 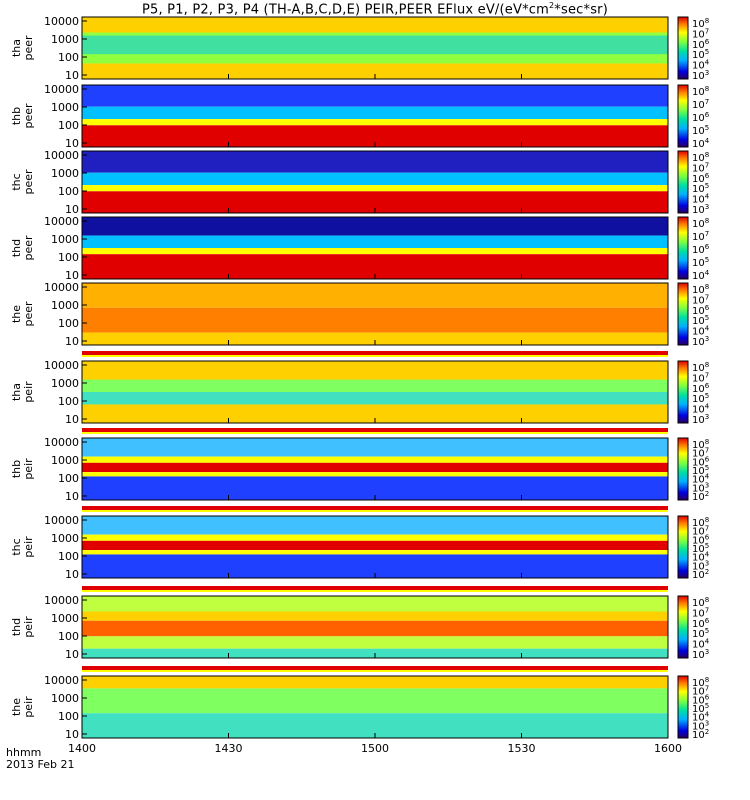 I want to click on date-label: 2013 Feb 21, so click(x=40, y=764).